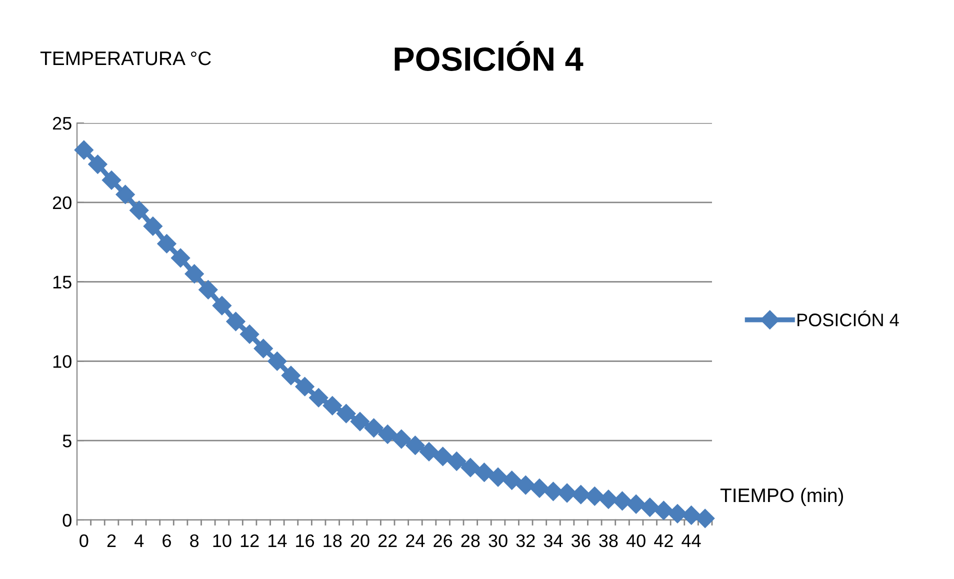 This screenshot has height=579, width=954. What do you see at coordinates (62, 203) in the screenshot?
I see `y-tick-label: 20` at bounding box center [62, 203].